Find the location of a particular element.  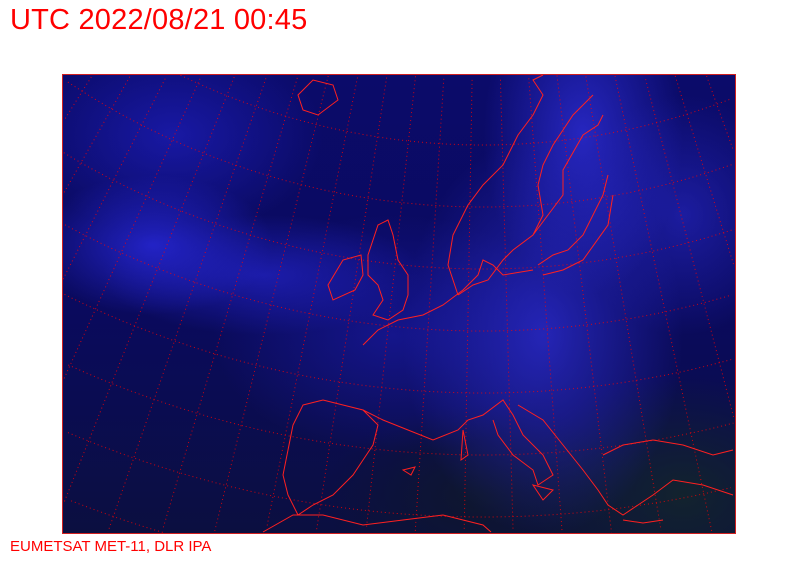

coast-iceland is located at coordinates (318, 97).